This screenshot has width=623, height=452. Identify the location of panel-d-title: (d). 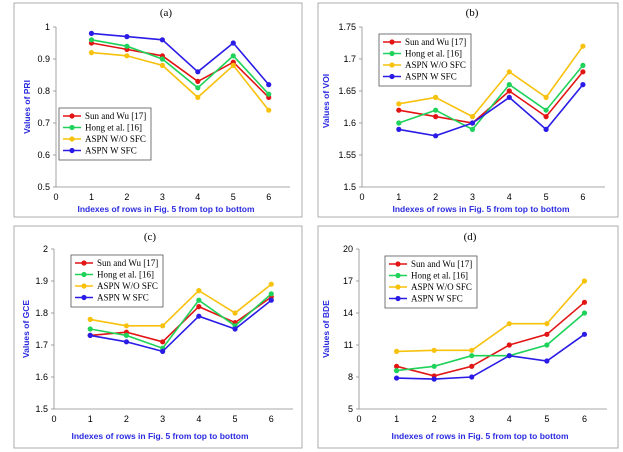
(470, 237).